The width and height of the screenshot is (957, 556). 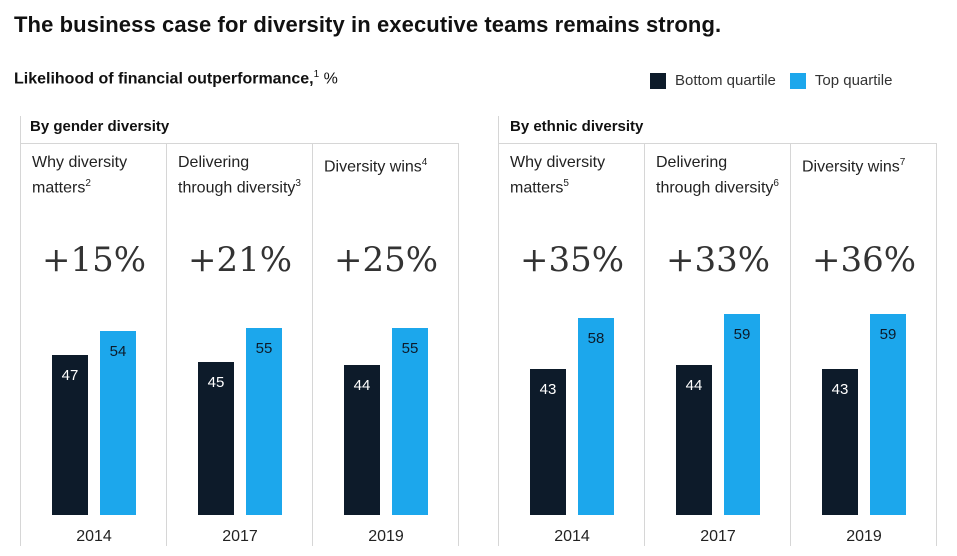 I want to click on bar-value-label: 58, so click(x=596, y=338).